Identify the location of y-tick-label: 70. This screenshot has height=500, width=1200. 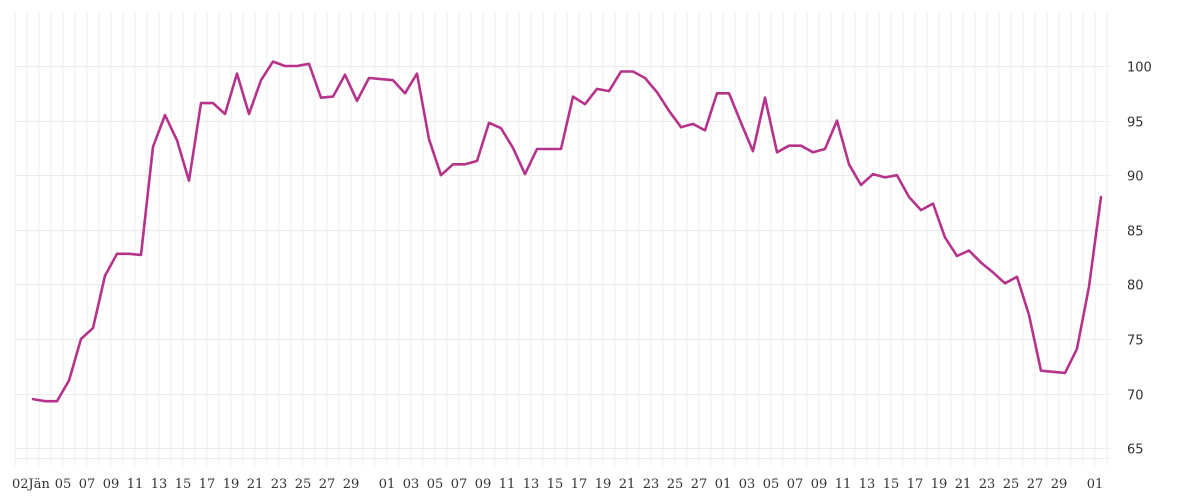
(1135, 396).